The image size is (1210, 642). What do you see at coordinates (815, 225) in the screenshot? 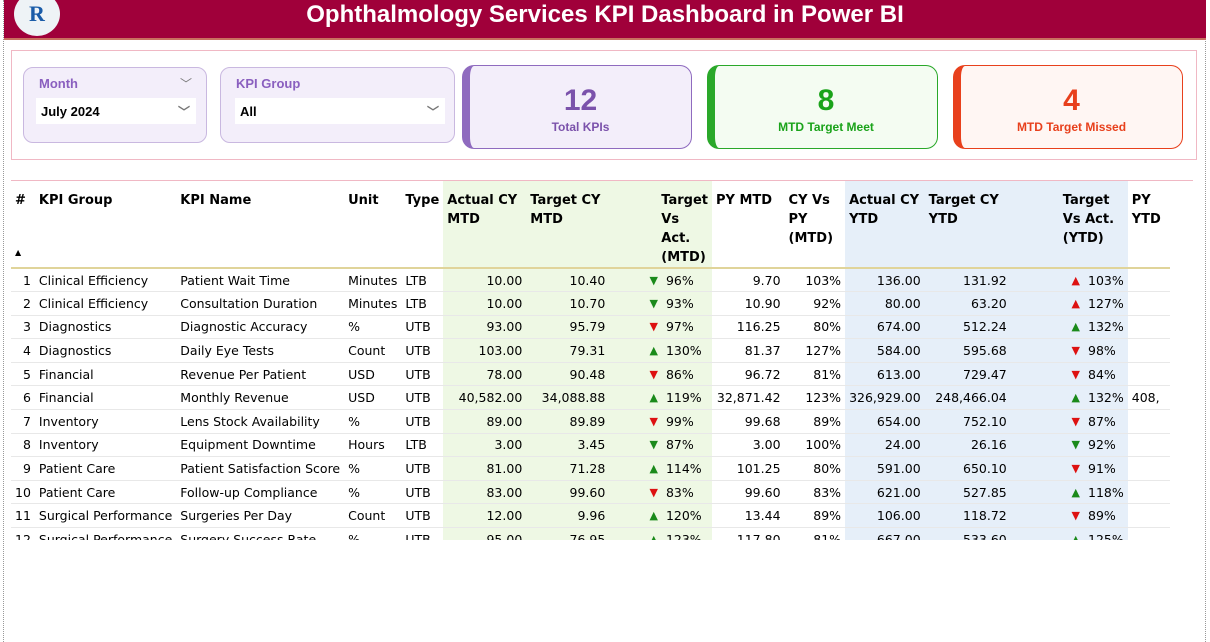
I see `column-header: CY Vs PY (MTD)` at bounding box center [815, 225].